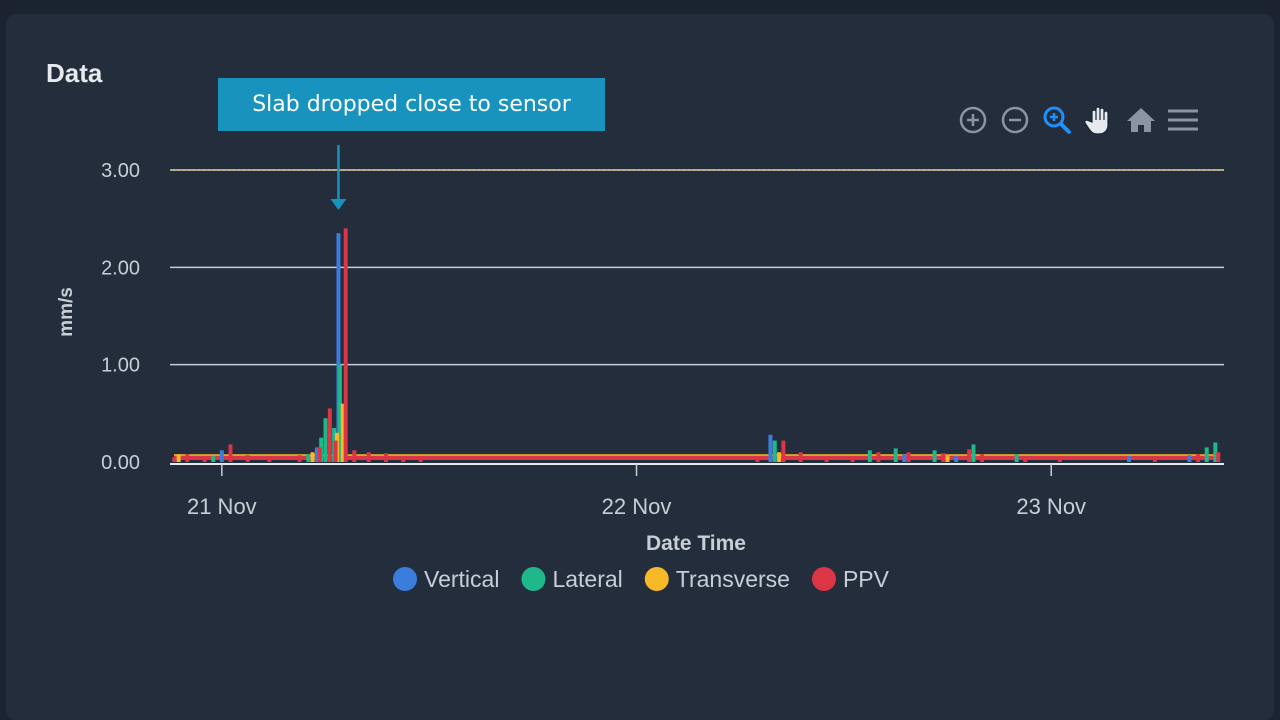  I want to click on x-axis-label: Date Time, so click(696, 543).